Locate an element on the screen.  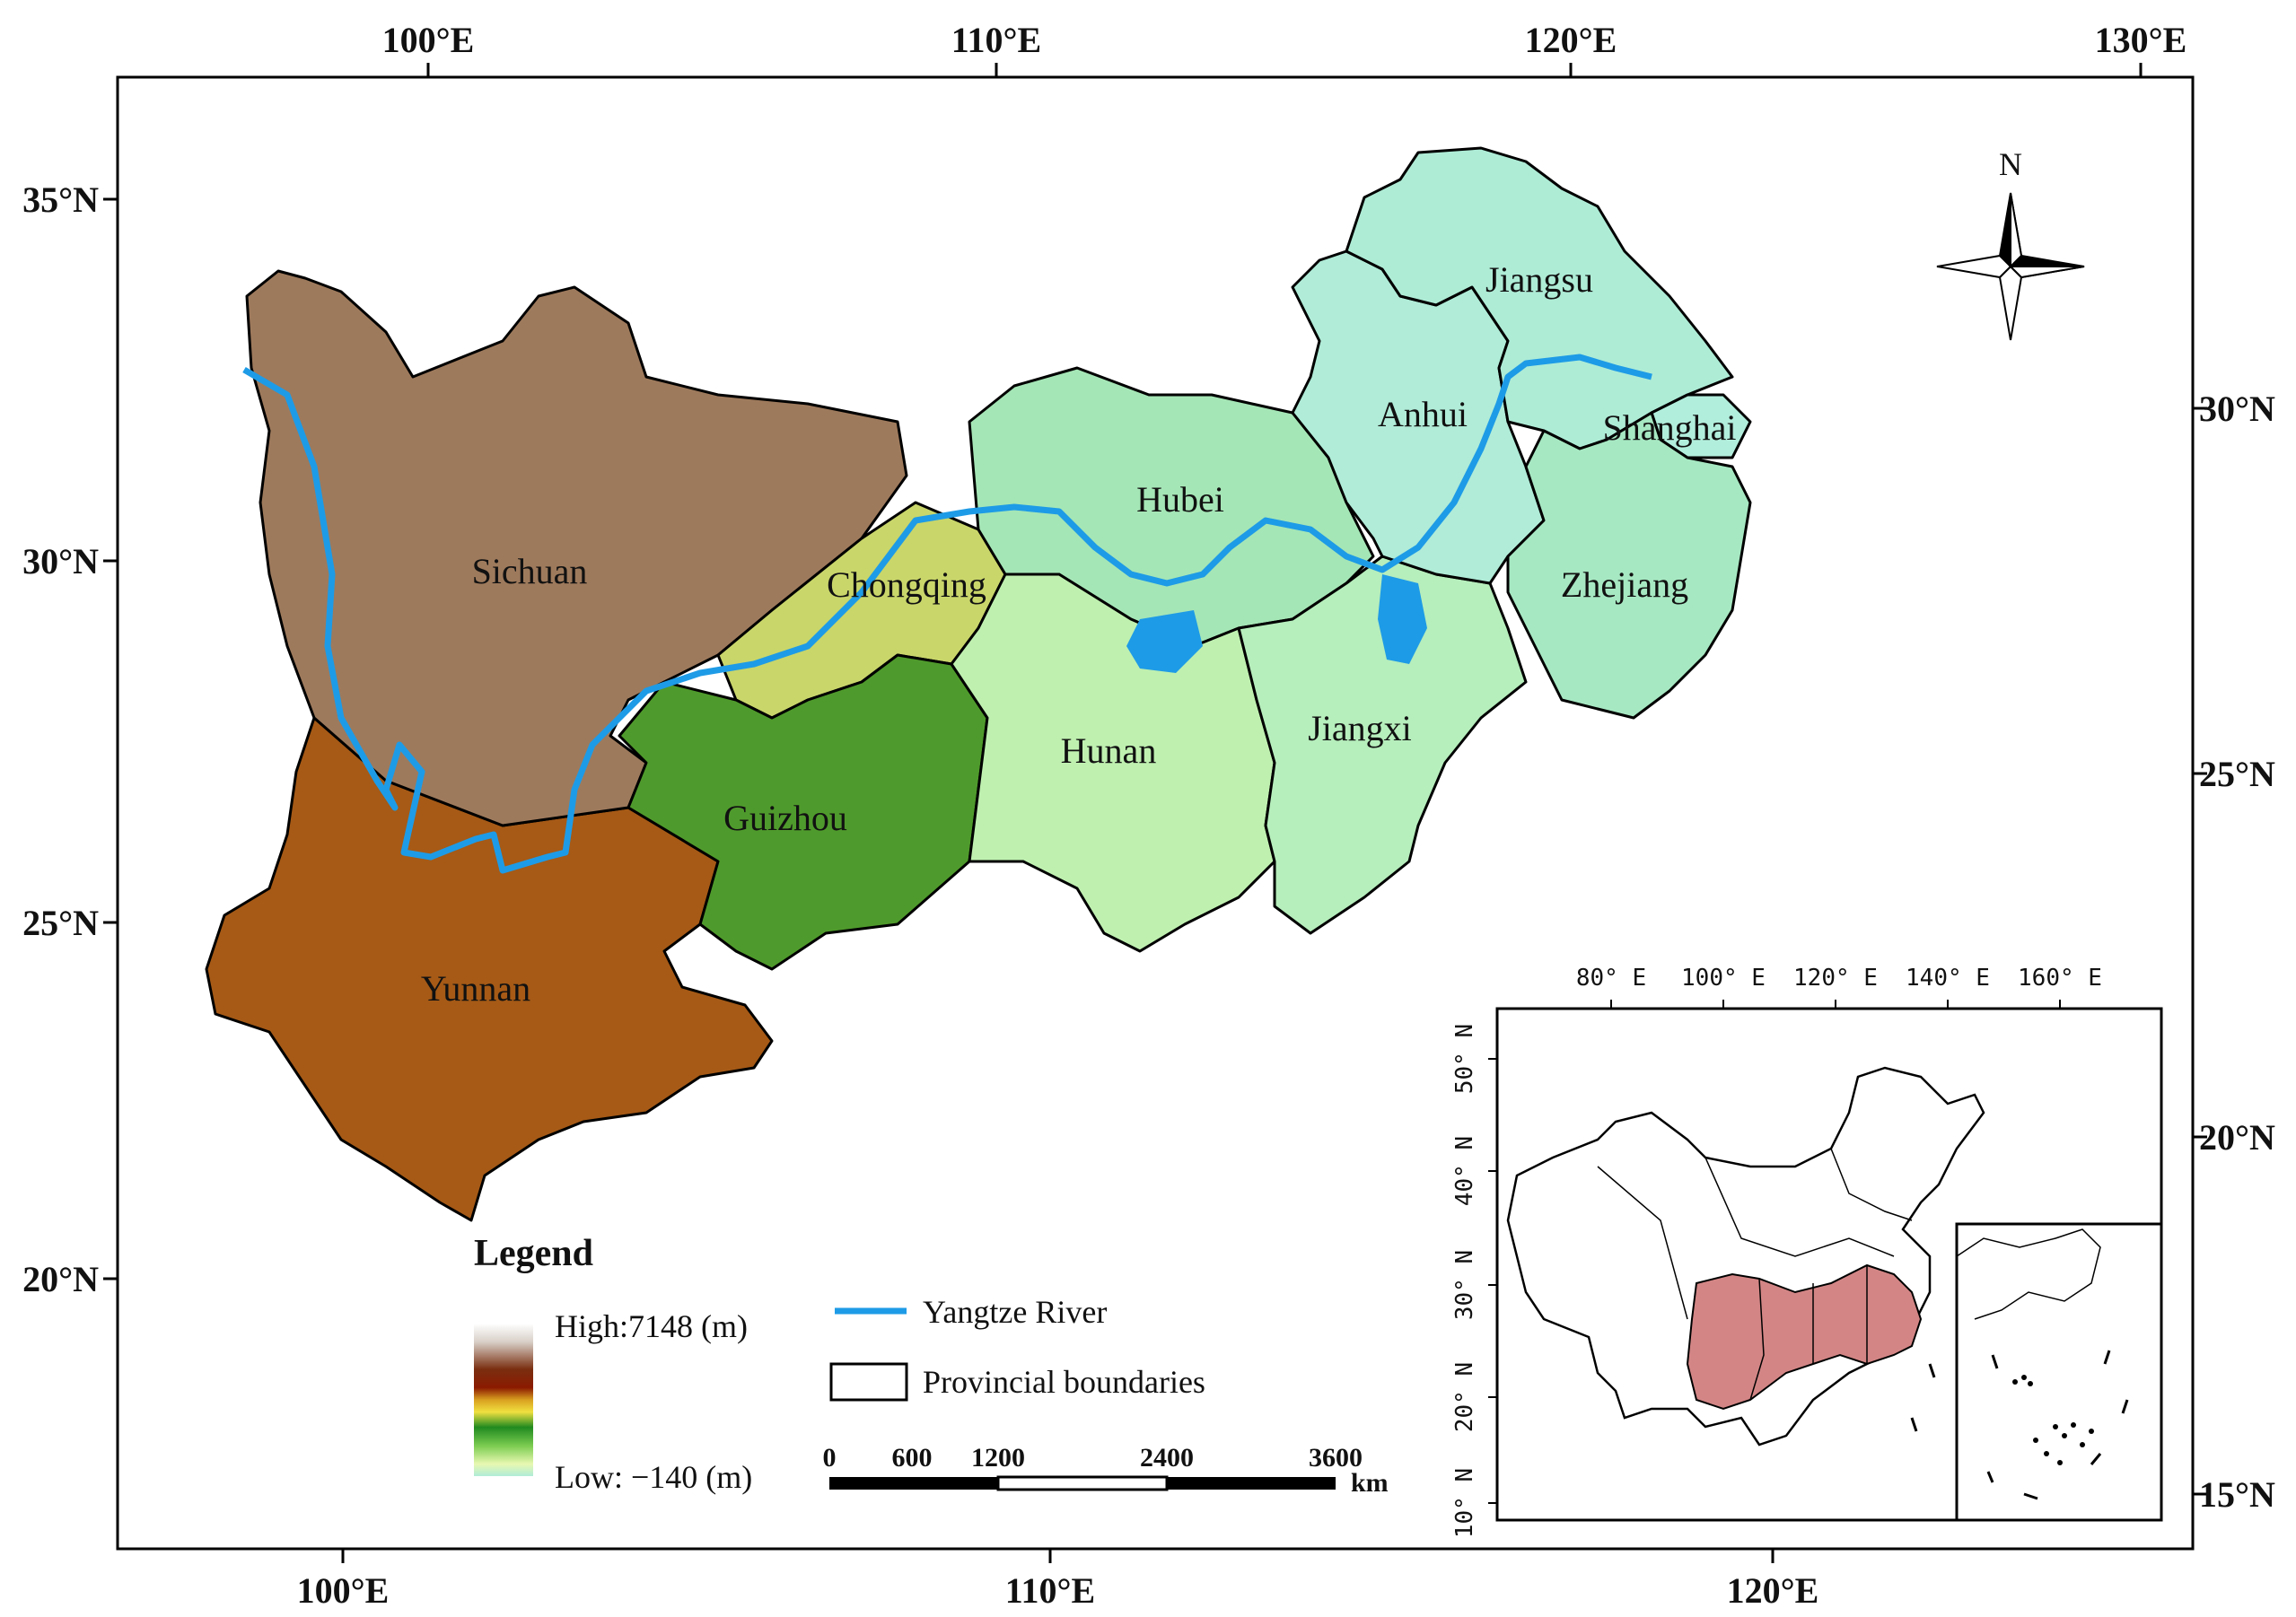
right-lat-label: 15°N is located at coordinates (2237, 1495).